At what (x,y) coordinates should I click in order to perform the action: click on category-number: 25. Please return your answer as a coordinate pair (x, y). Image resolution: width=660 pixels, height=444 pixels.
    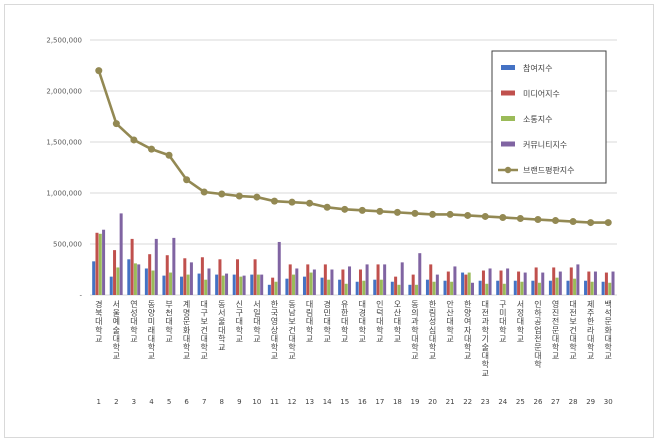
    Looking at the image, I should click on (520, 402).